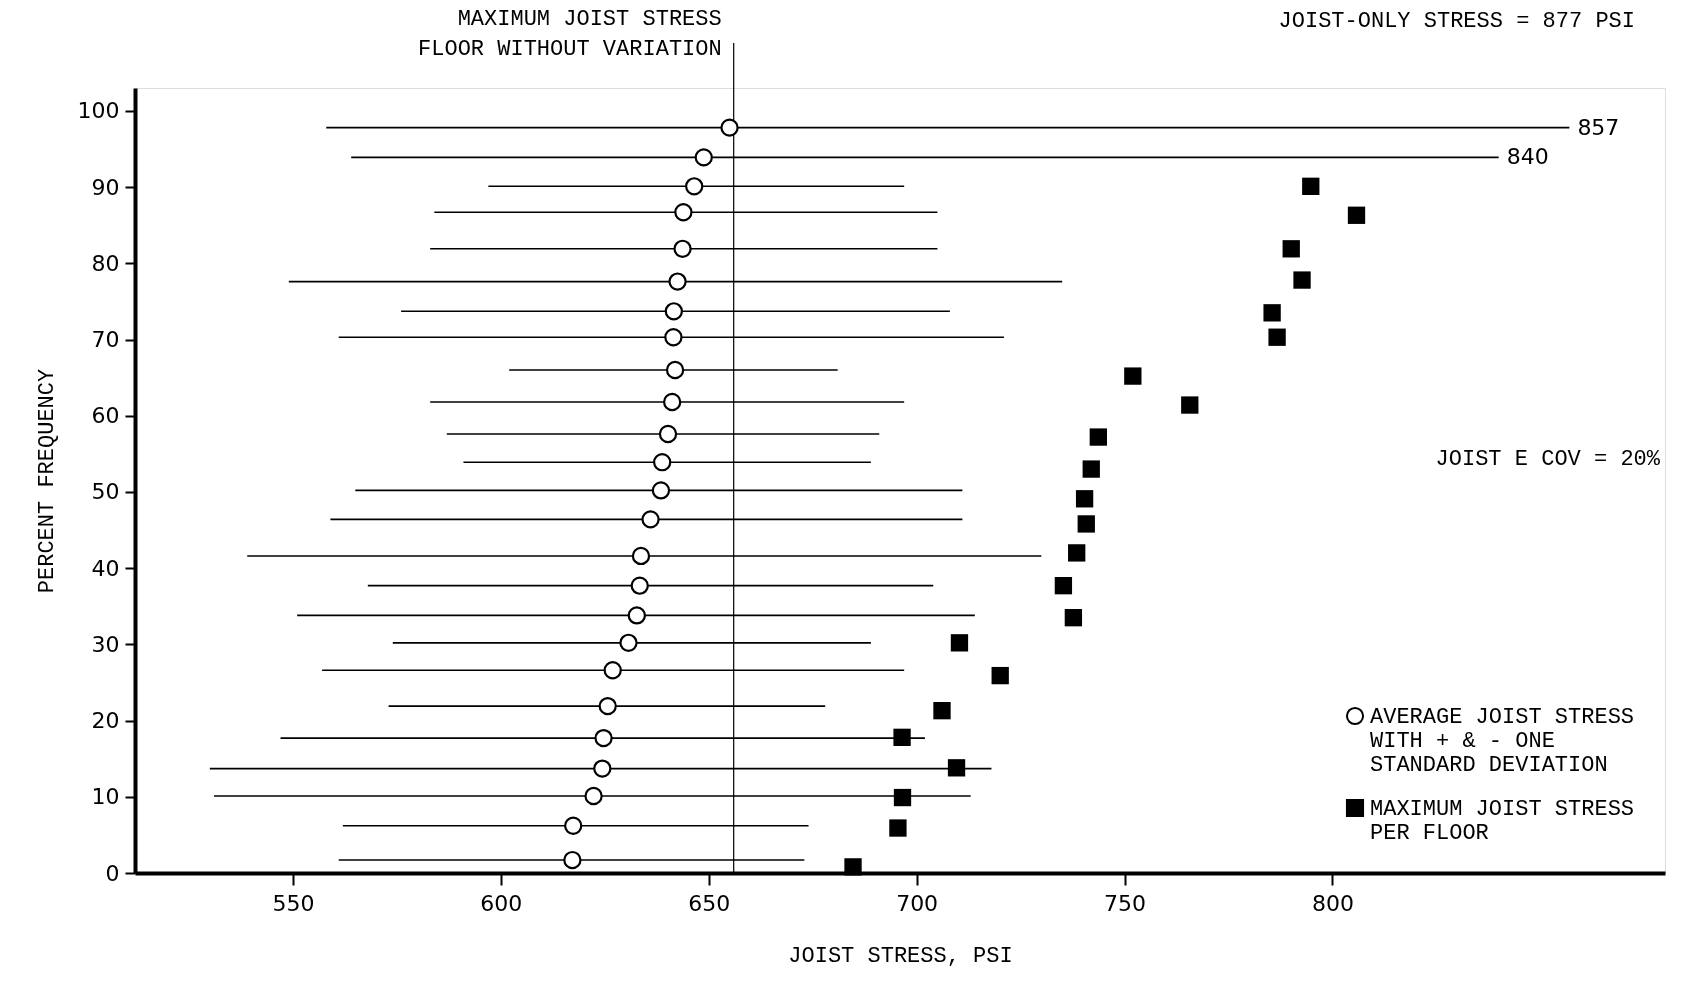  I want to click on y-tick-label: 40, so click(105, 568).